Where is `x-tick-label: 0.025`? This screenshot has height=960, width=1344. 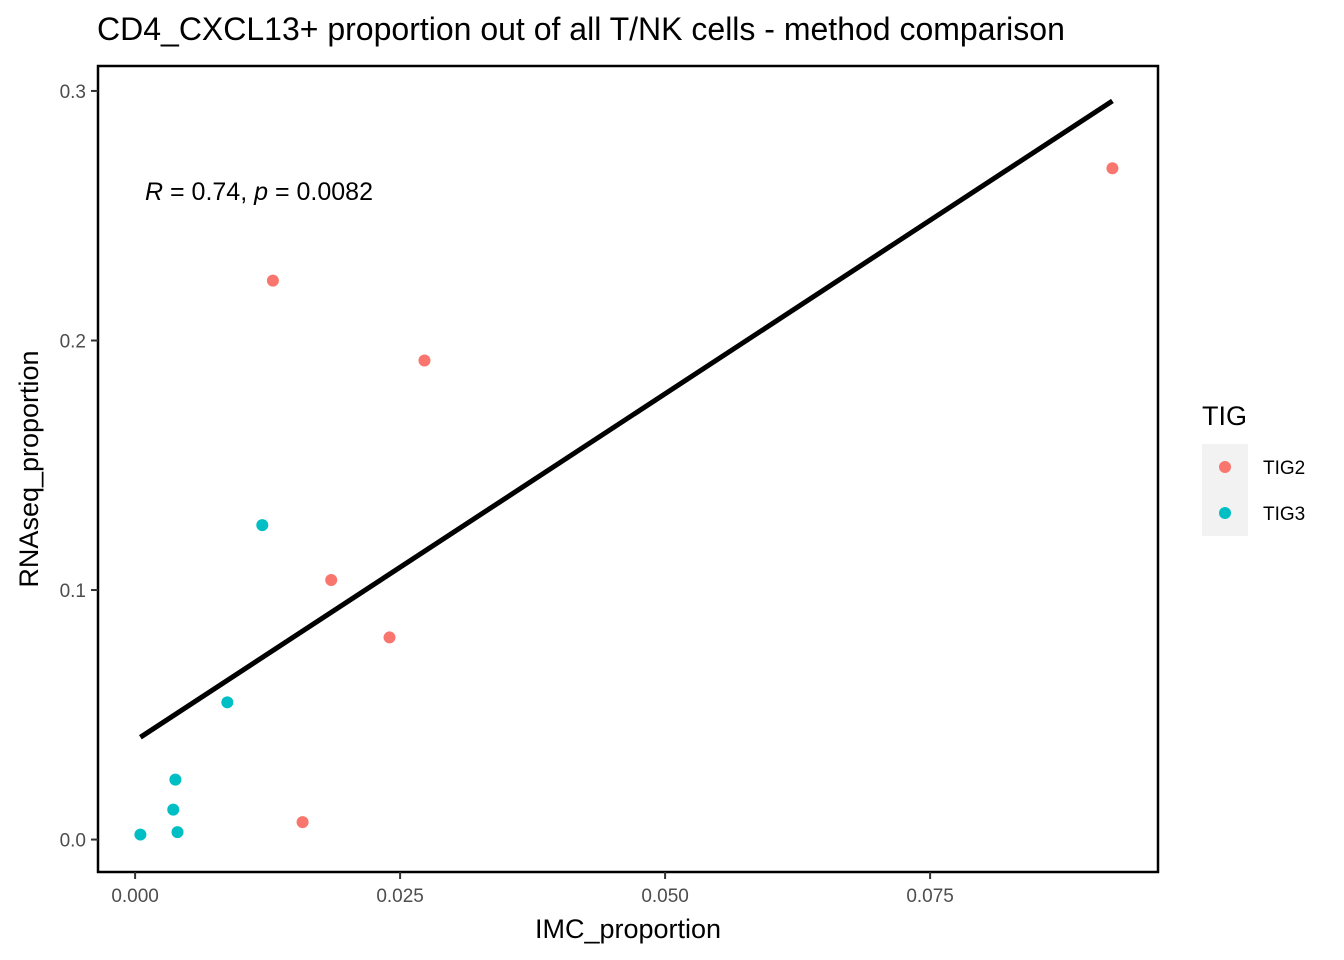 x-tick-label: 0.025 is located at coordinates (400, 896).